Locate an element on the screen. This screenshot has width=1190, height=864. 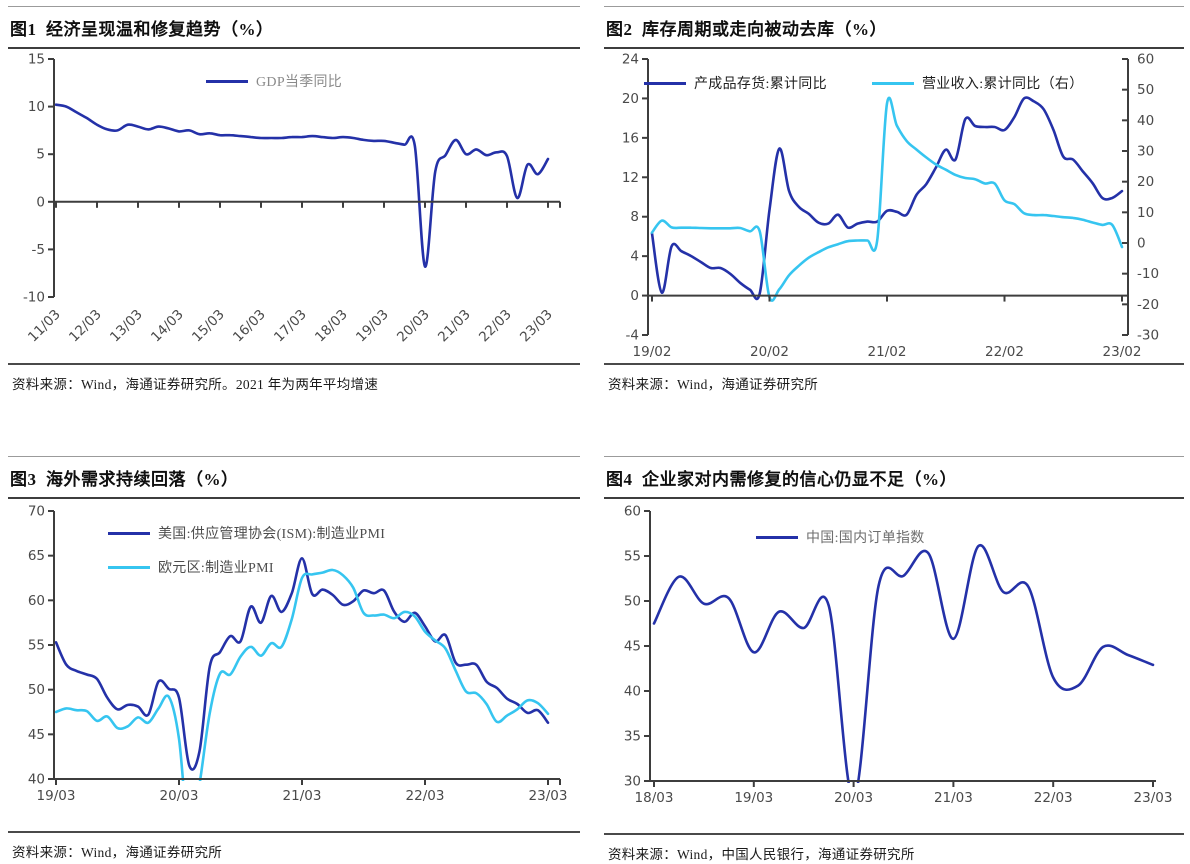
x-tick-label: 12/03 is located at coordinates (85, 326).